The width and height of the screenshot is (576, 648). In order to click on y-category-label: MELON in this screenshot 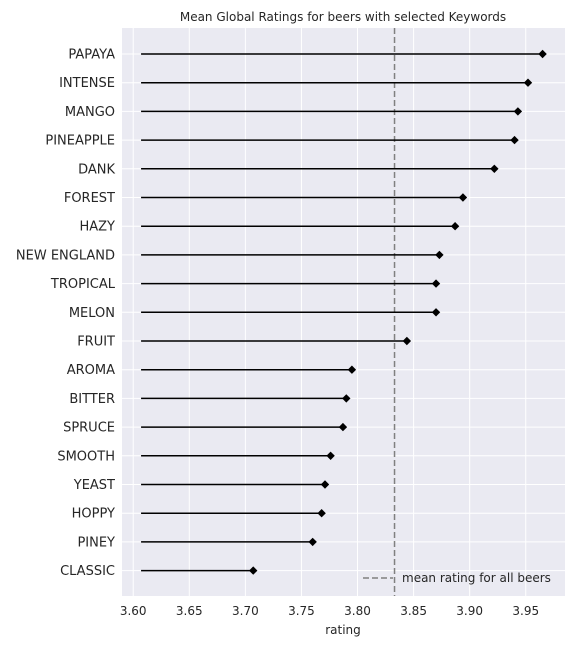, I will do `click(92, 313)`.